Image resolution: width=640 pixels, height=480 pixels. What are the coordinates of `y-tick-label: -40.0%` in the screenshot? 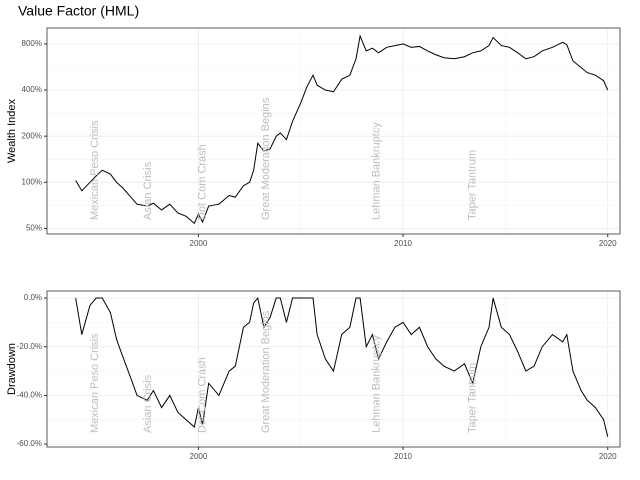 It's located at (29, 395).